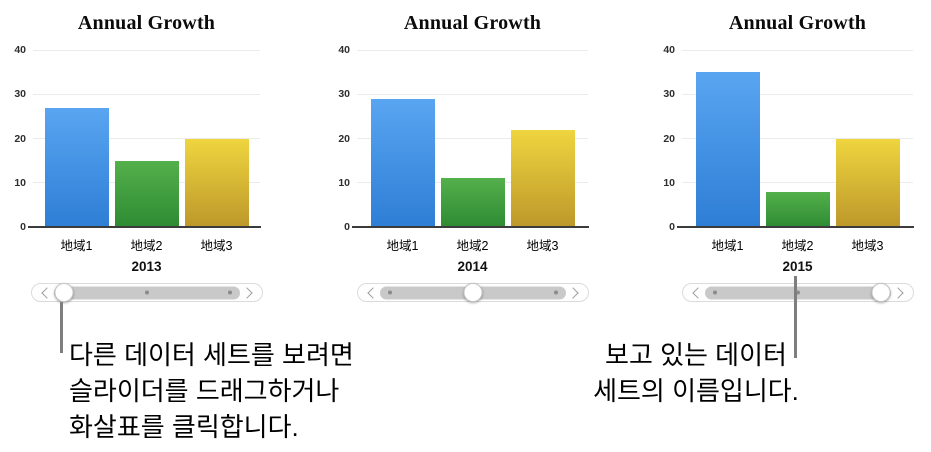  I want to click on chart-gridlines, so click(797, 138).